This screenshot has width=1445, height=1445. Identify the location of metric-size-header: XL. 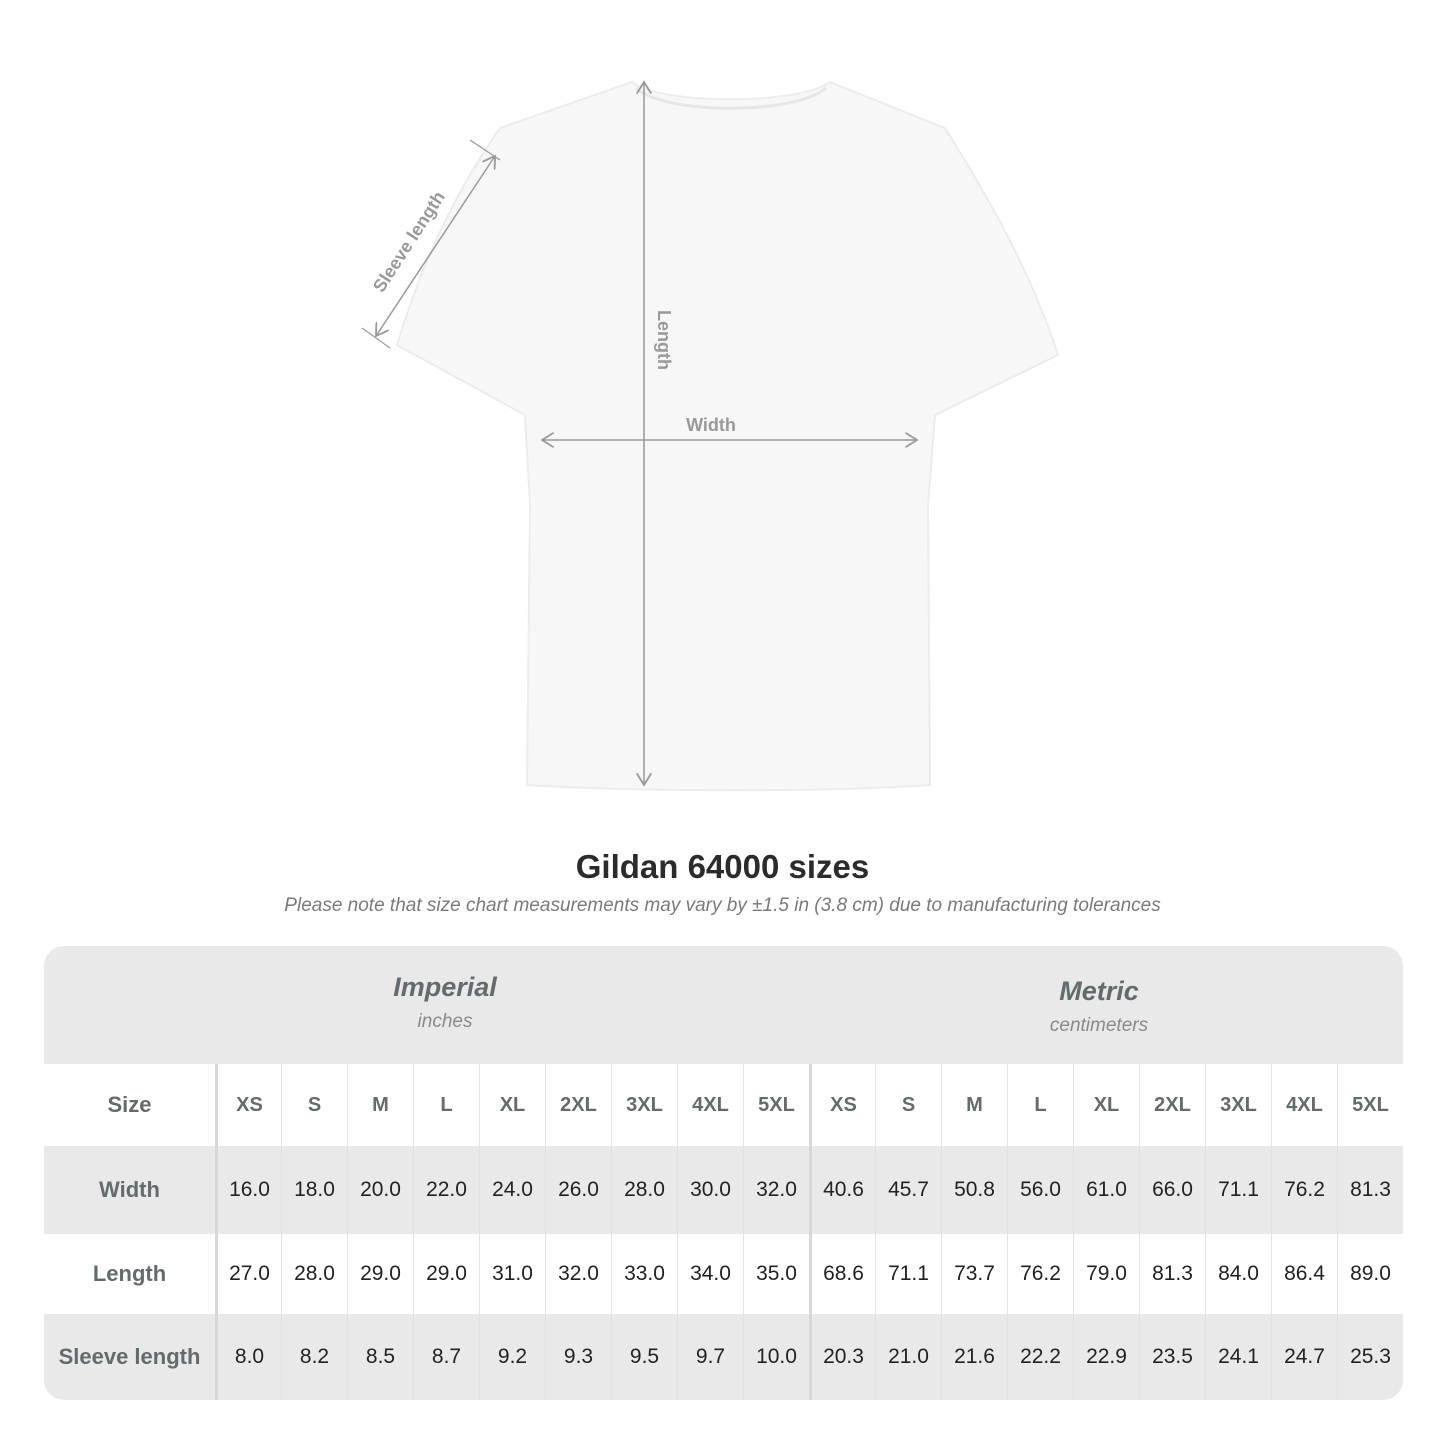
(1106, 1105).